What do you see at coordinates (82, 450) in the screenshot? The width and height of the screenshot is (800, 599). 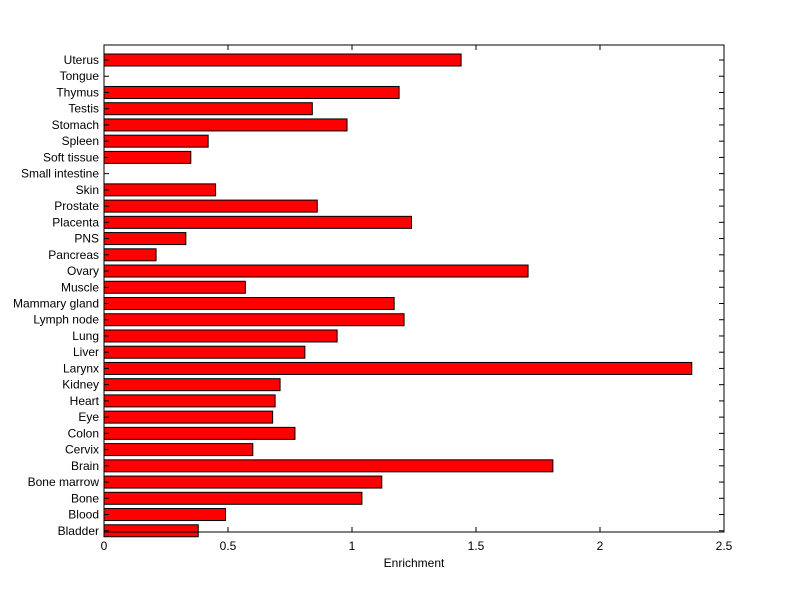 I see `y-tick-label: Cervix` at bounding box center [82, 450].